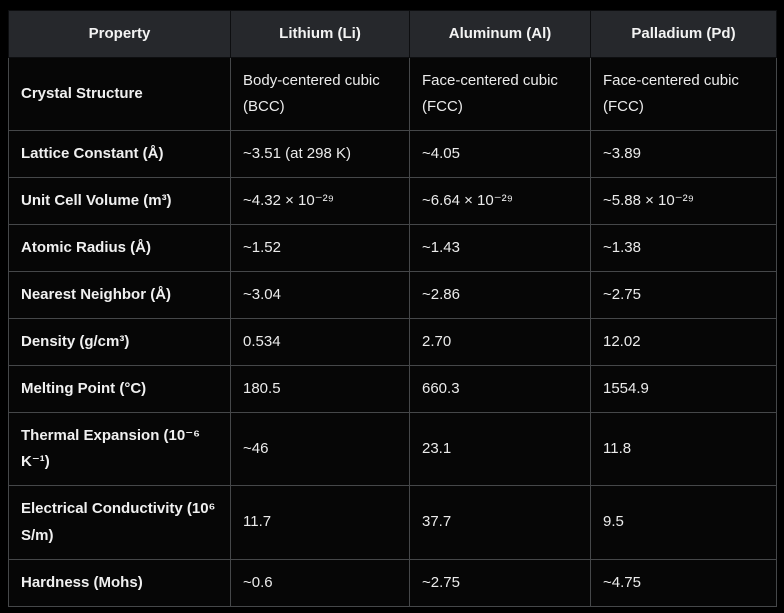  Describe the element at coordinates (119, 582) in the screenshot. I see `property-label: Hardness (Mohs)` at that location.